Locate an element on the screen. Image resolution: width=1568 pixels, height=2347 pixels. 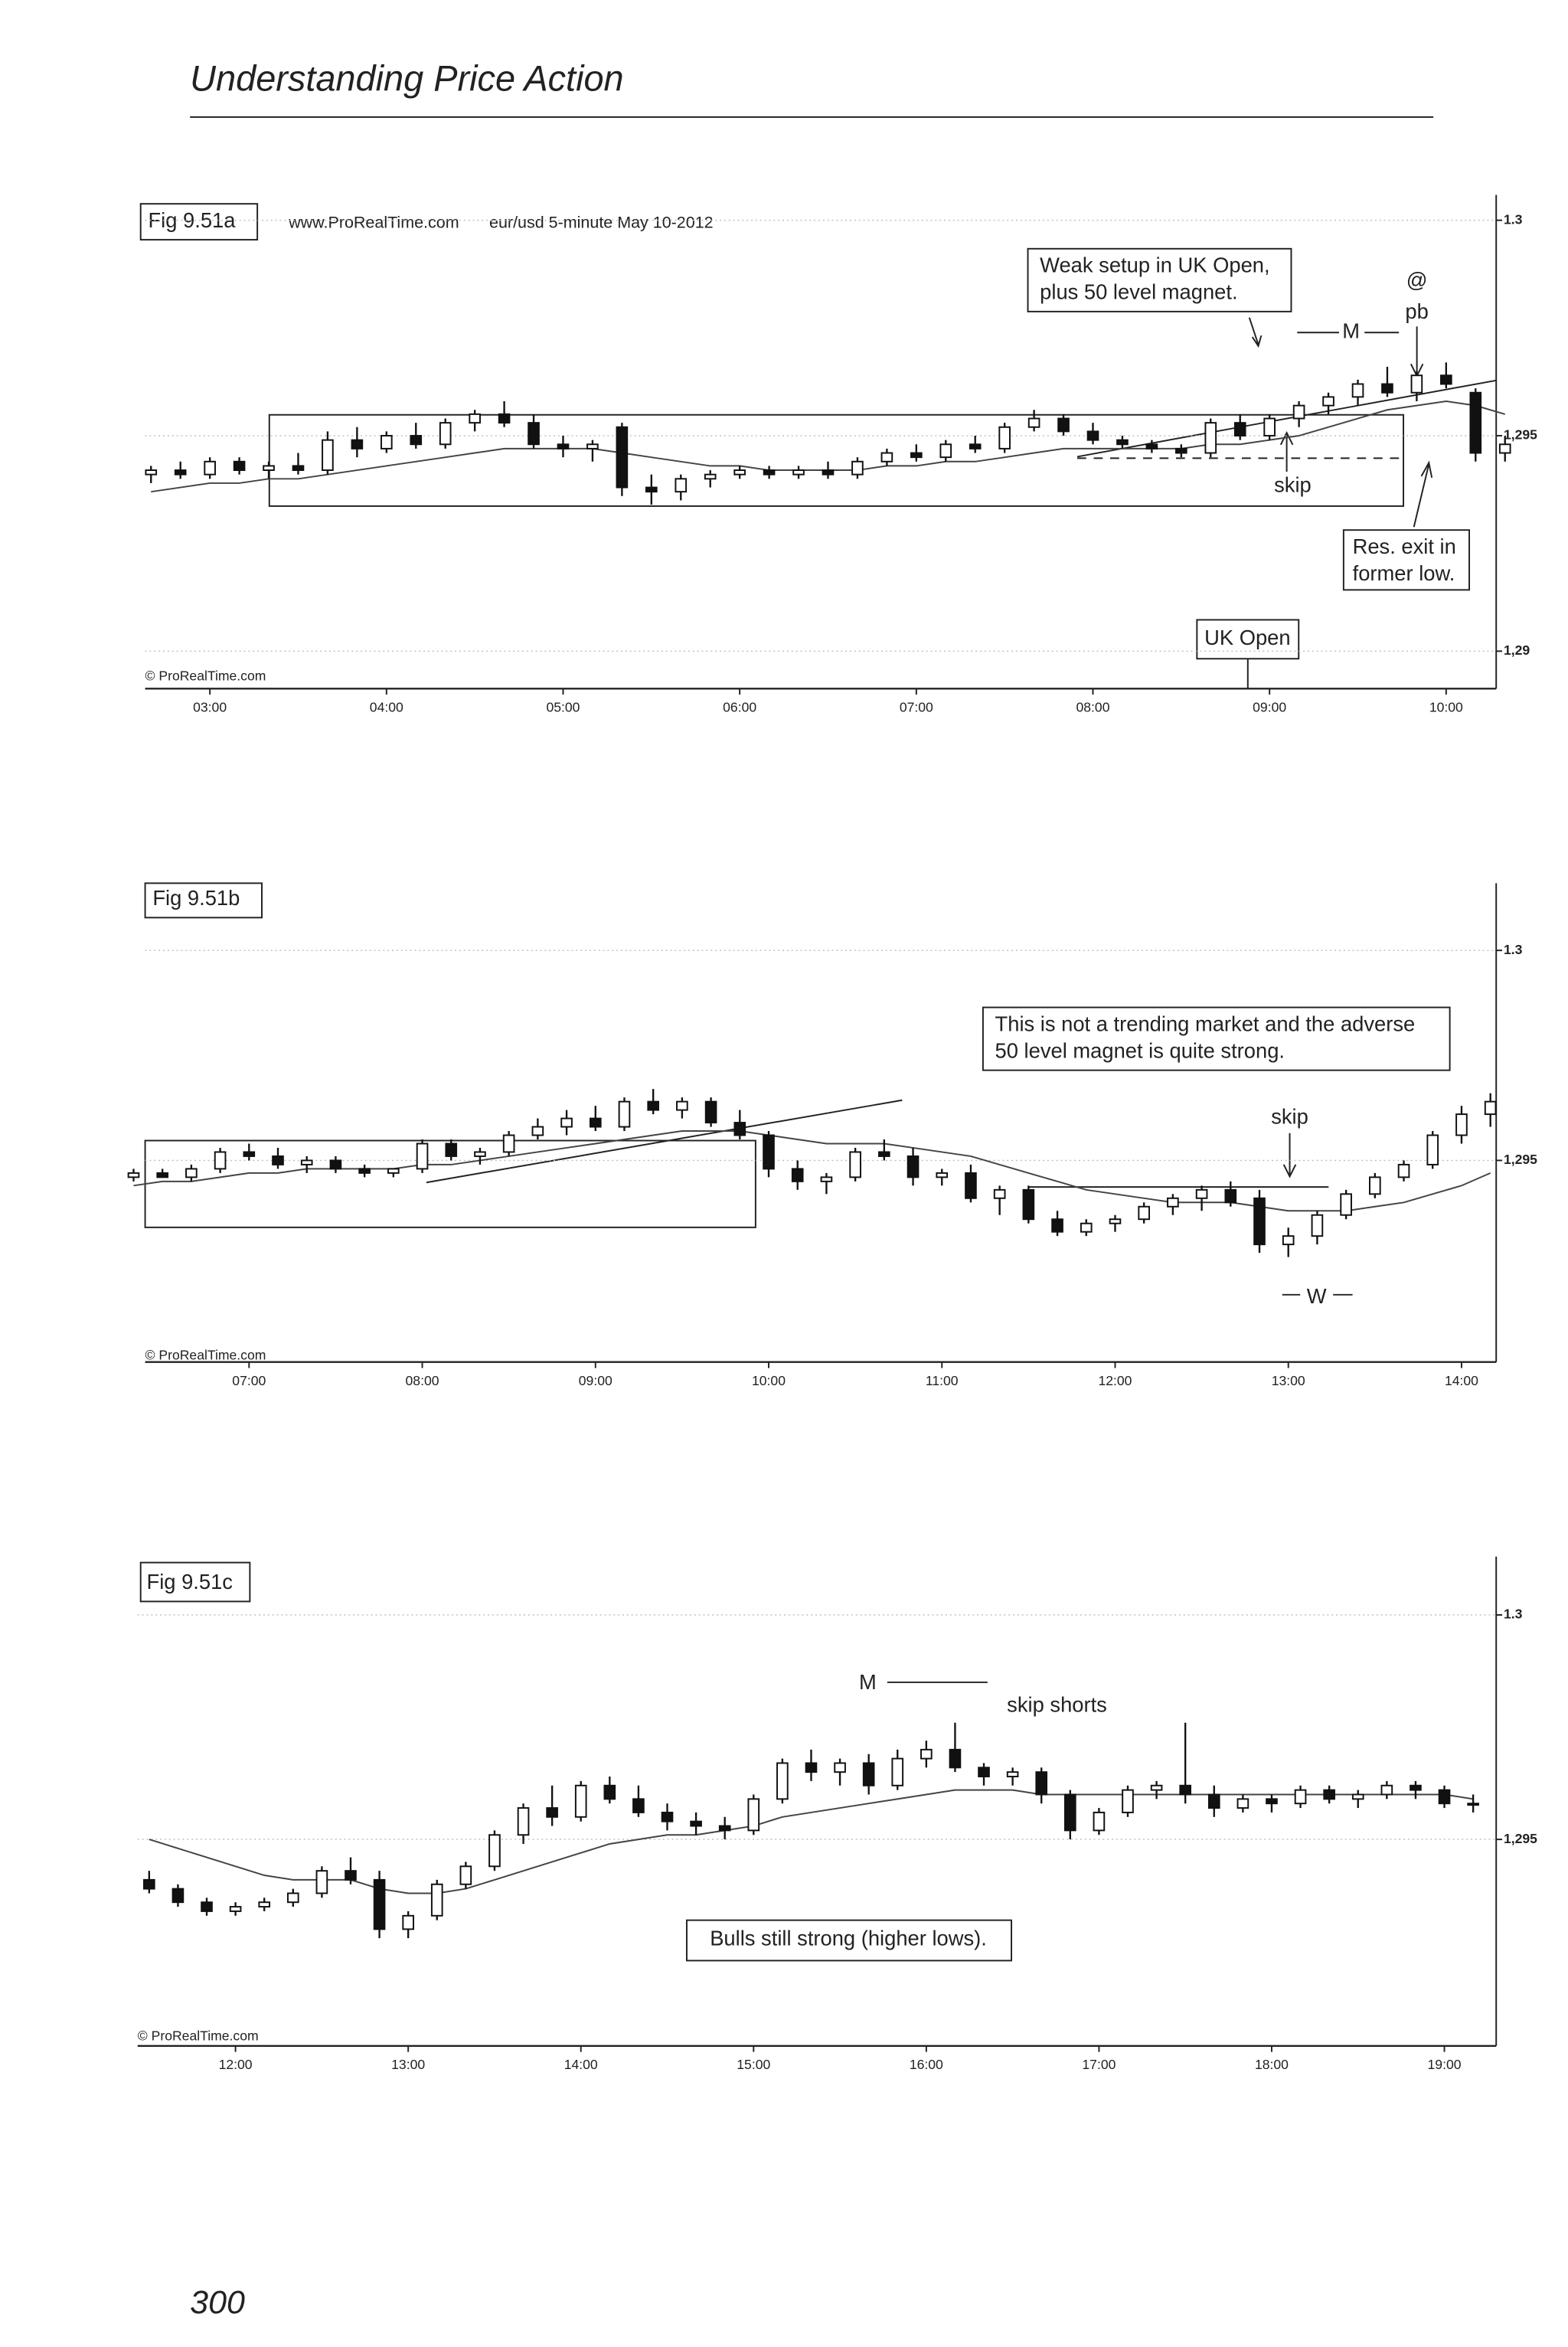
figure-label: Fig 9.51b is located at coordinates (196, 898).